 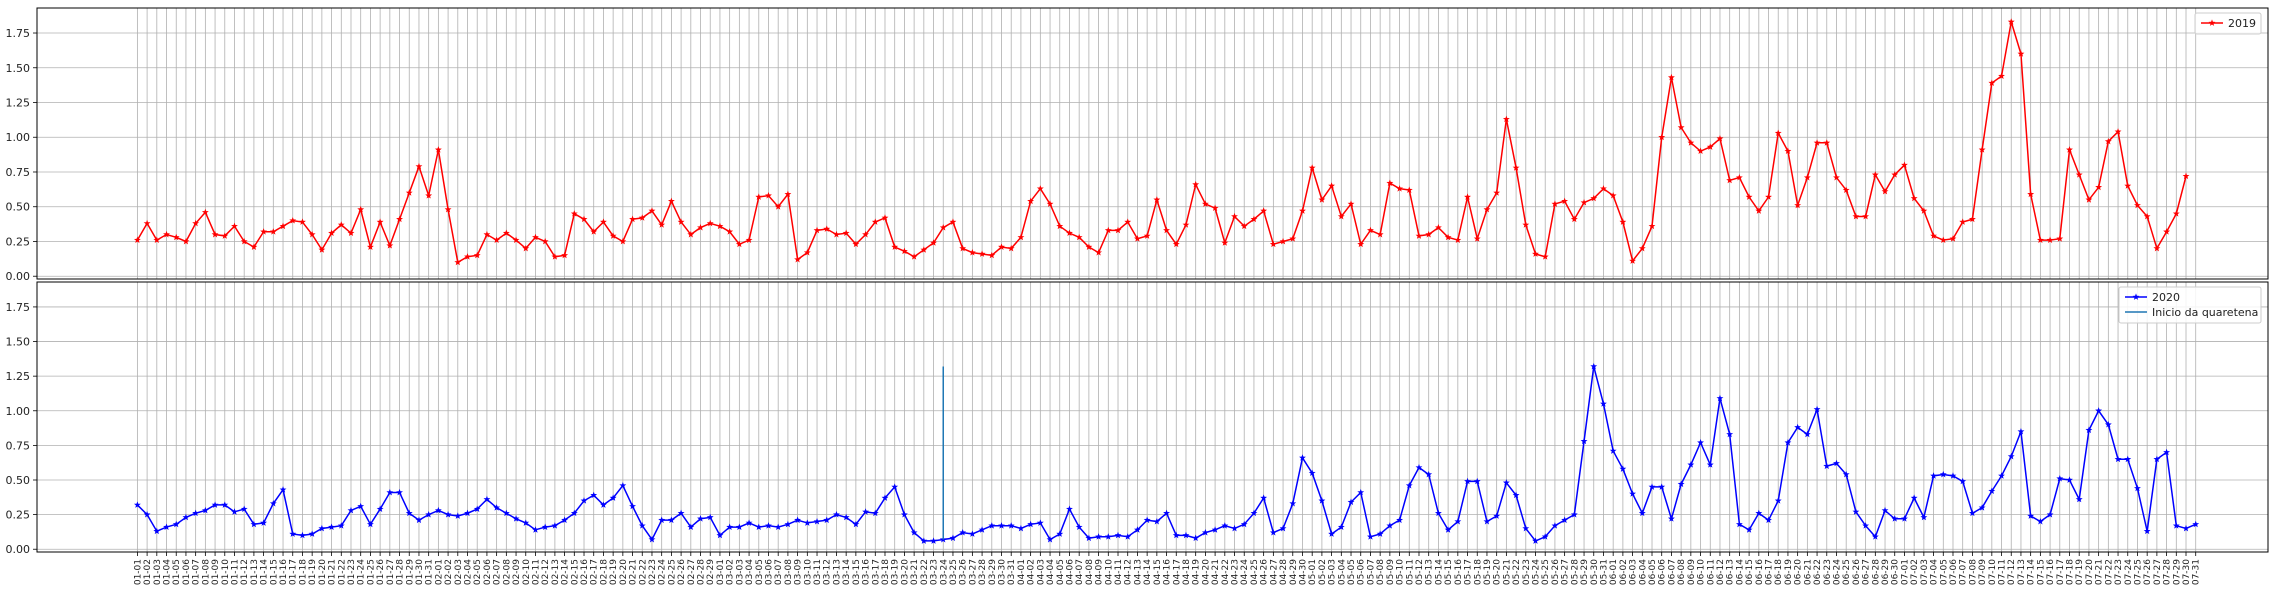 I want to click on x-tick-label: 01-11, so click(x=235, y=572).